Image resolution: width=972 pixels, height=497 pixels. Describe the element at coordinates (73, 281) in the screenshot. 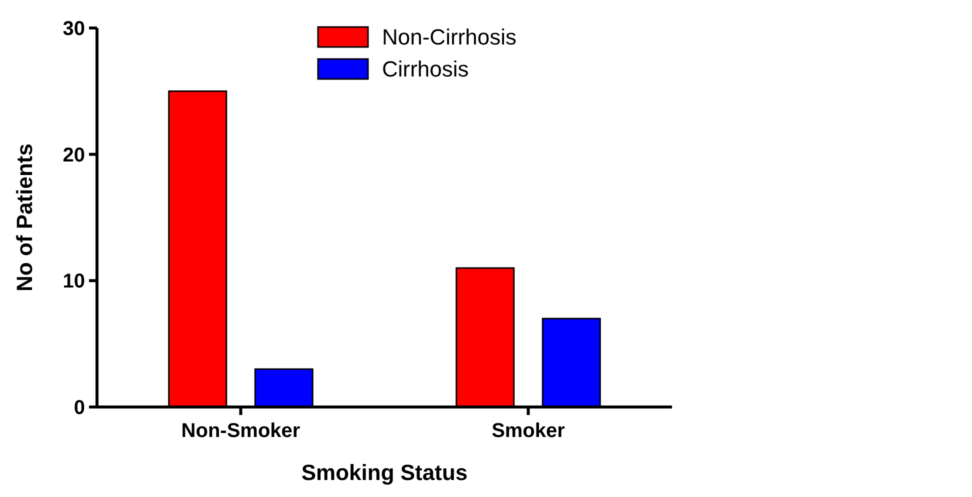

I see `y-tick-label: 10` at that location.